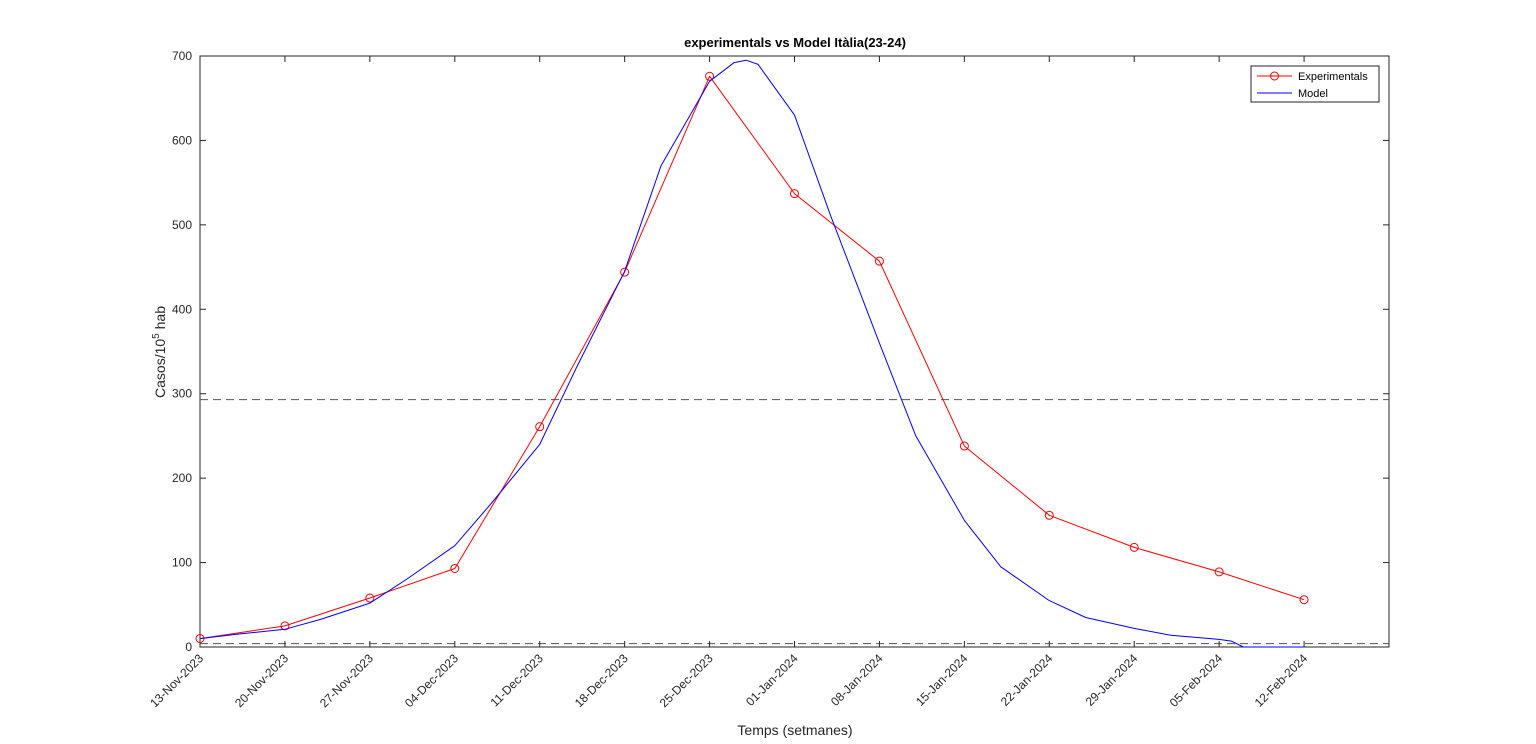 The width and height of the screenshot is (1536, 744). What do you see at coordinates (160, 319) in the screenshot?
I see `y-axis-label-suffix: hab` at bounding box center [160, 319].